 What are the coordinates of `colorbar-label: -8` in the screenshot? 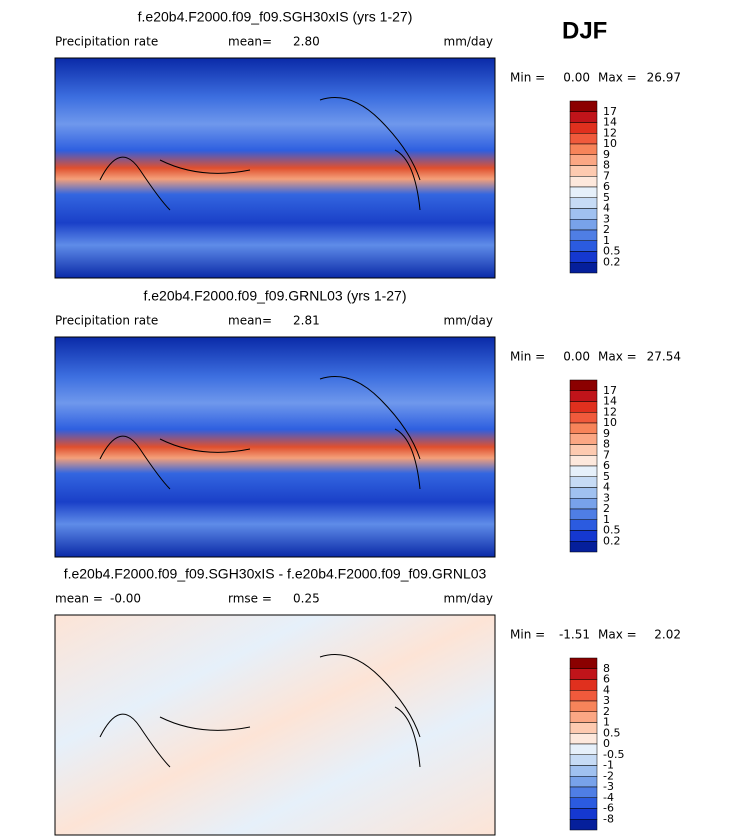 It's located at (608, 818).